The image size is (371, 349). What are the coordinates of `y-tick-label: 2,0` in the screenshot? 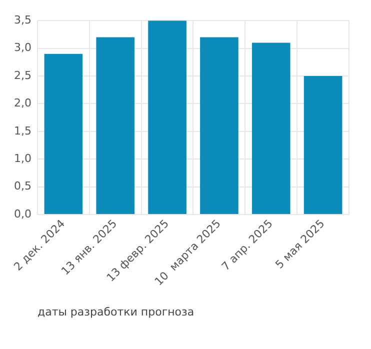 It's located at (23, 103).